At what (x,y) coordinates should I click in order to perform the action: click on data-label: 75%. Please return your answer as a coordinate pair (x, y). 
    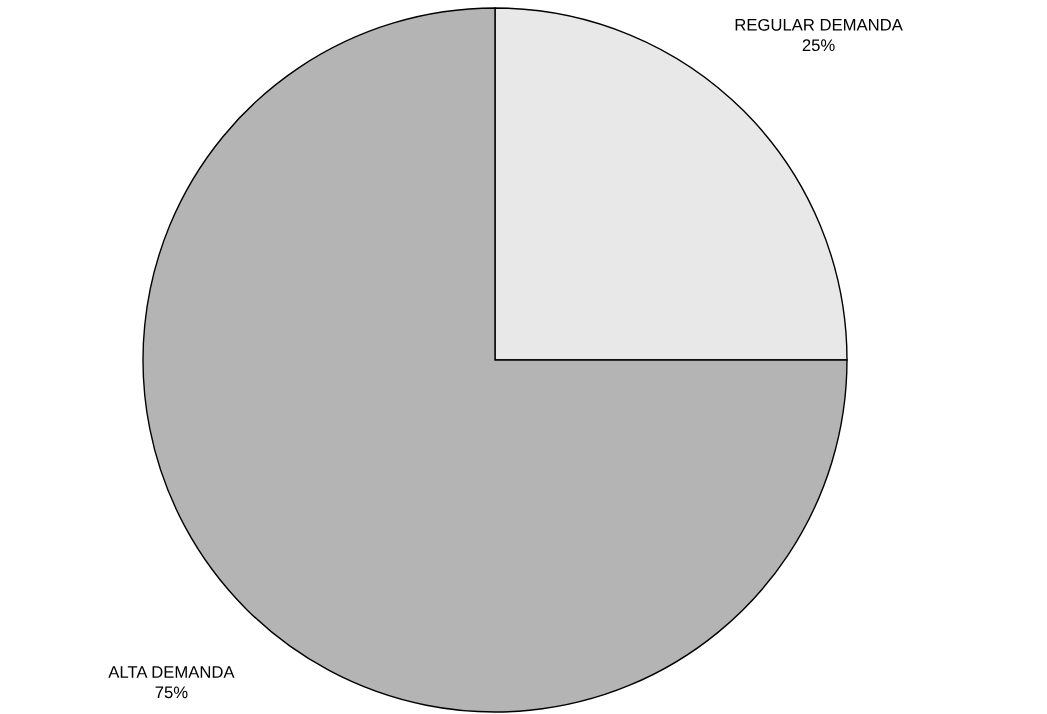
    Looking at the image, I should click on (171, 692).